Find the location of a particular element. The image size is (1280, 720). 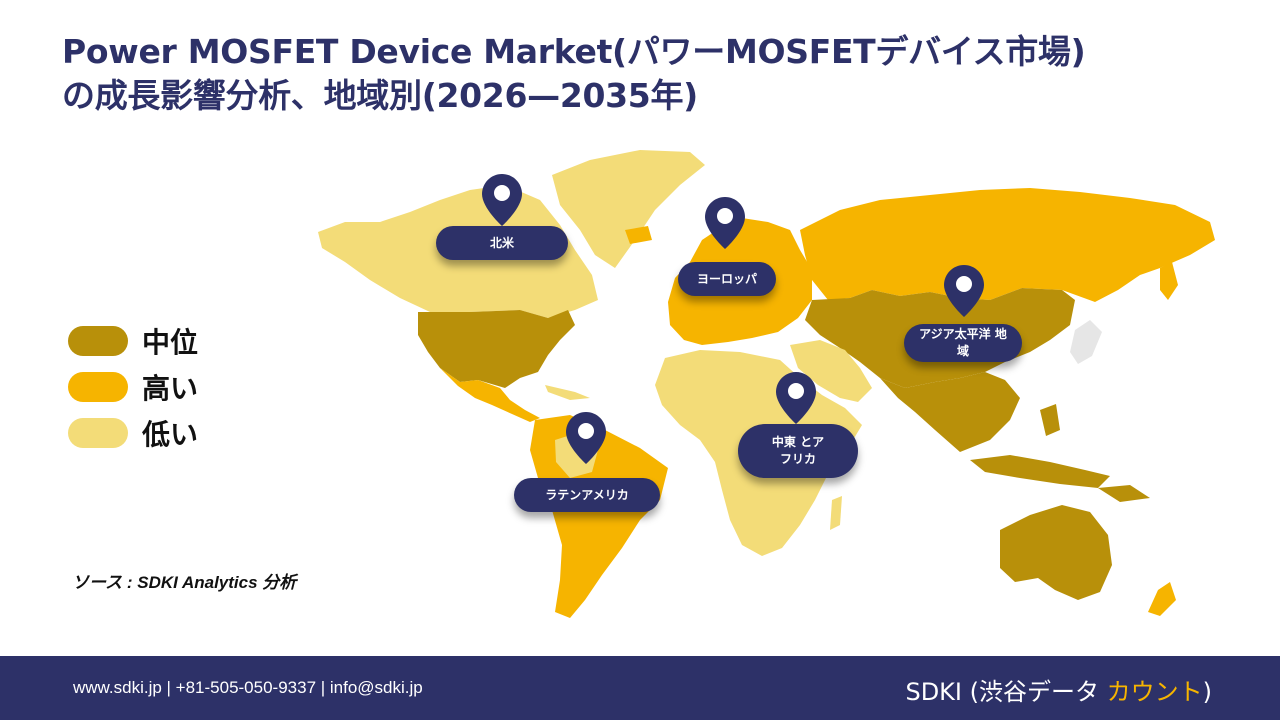

brand-logo: SDKI (渋谷データ カウント) is located at coordinates (1058, 689).